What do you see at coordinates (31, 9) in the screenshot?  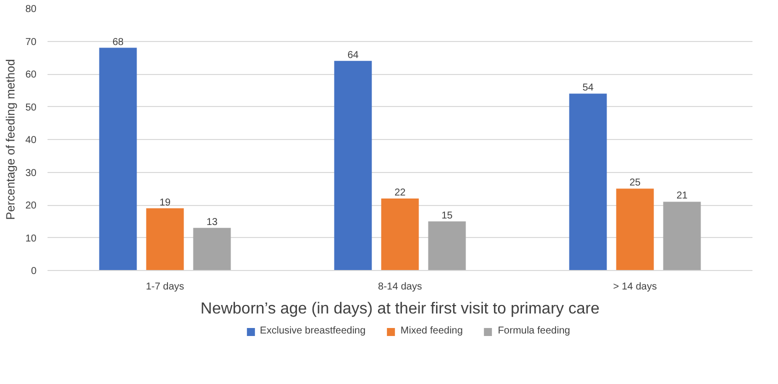 I see `y-tick-label: 80` at bounding box center [31, 9].